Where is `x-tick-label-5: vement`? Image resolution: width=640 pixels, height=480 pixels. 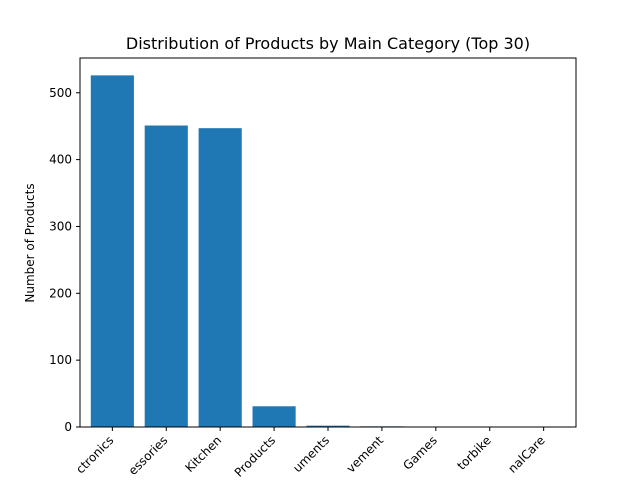
x-tick-label-5: vement is located at coordinates (365, 454).